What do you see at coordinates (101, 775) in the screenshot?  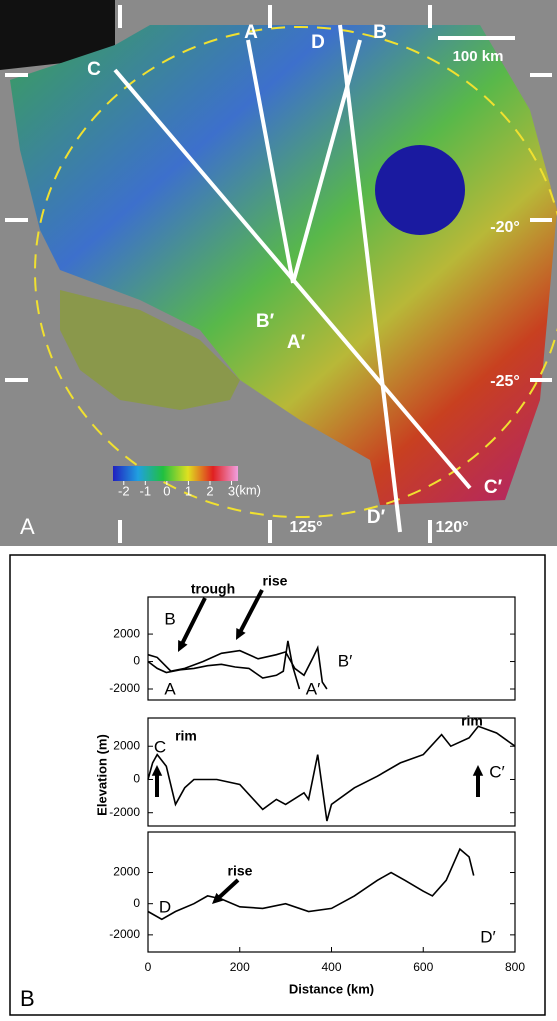 I see `y-axis-label: Elevation (m)` at bounding box center [101, 775].